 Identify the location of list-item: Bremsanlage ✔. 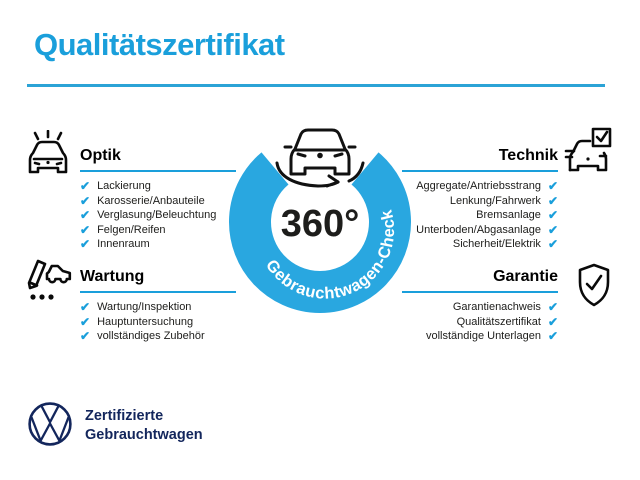
(480, 215).